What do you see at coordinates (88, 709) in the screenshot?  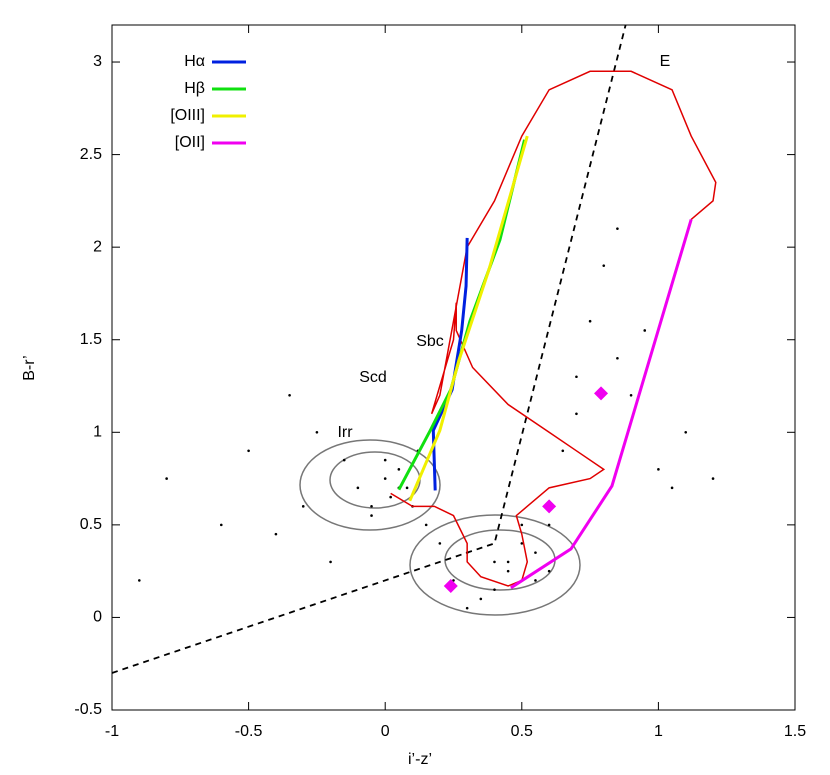 I see `y-tick-label: -0.5` at bounding box center [88, 709].